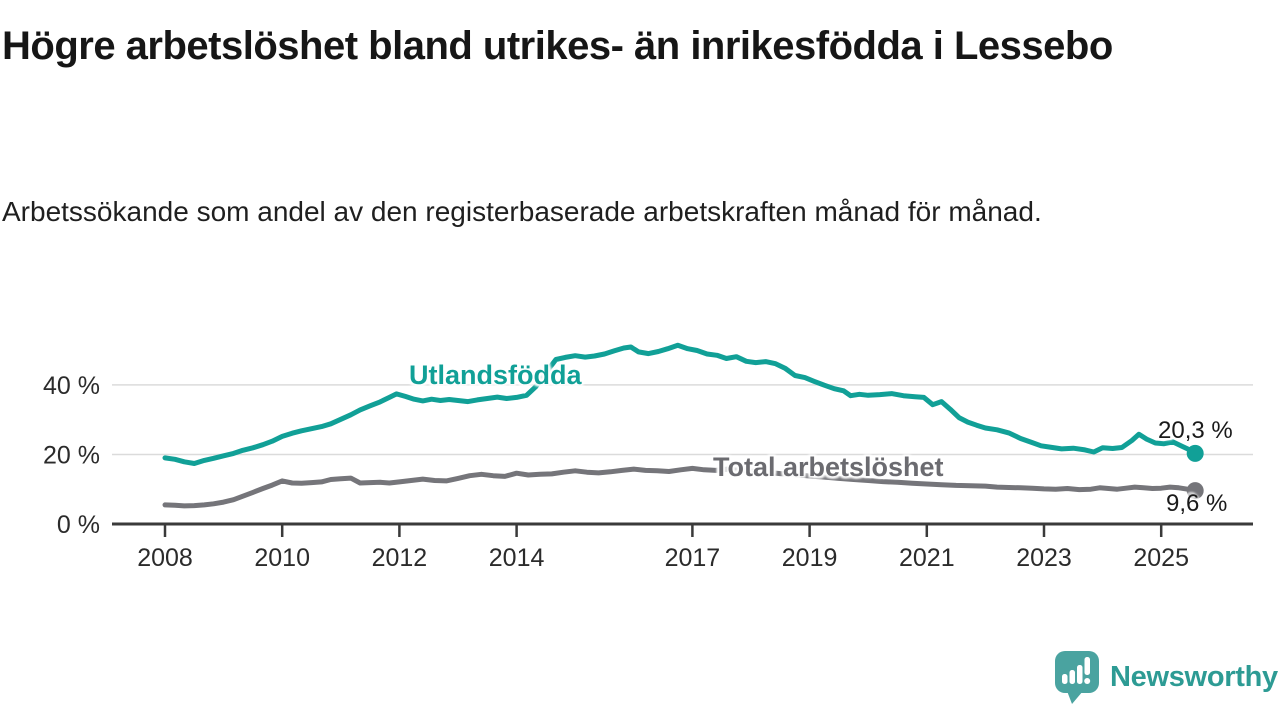 The height and width of the screenshot is (720, 1280). Describe the element at coordinates (71, 386) in the screenshot. I see `y-tick-label-40: 40 %` at that location.